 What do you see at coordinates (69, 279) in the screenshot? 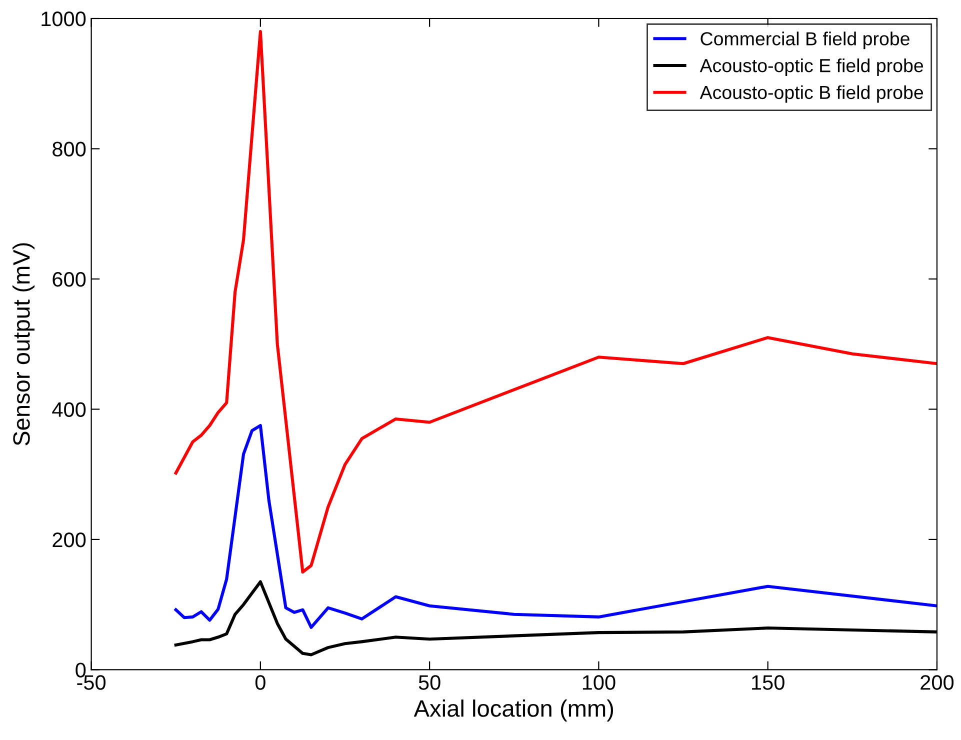
I see `y-tick-label: 600` at bounding box center [69, 279].